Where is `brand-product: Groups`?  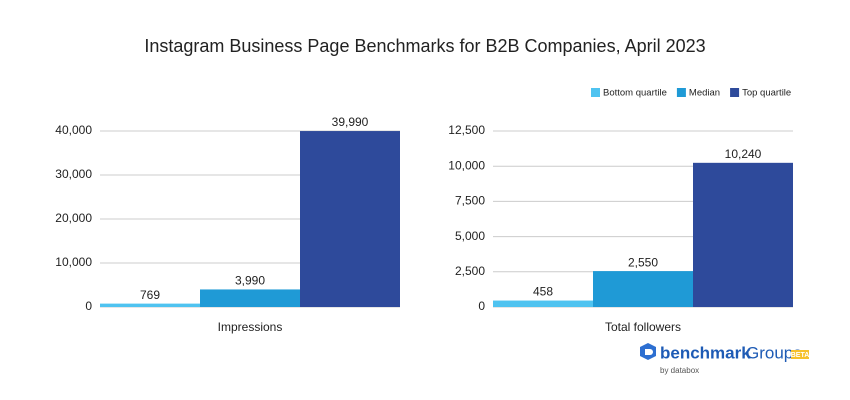
brand-product: Groups is located at coordinates (774, 352).